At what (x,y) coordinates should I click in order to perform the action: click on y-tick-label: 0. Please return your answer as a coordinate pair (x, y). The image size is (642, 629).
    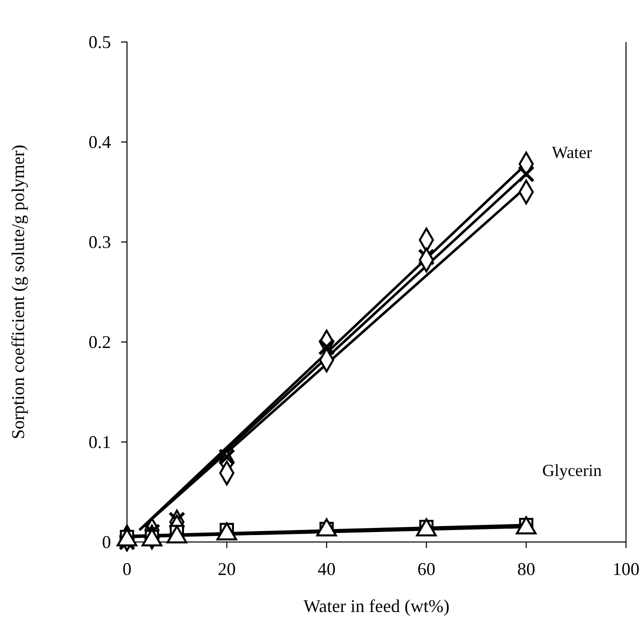
    Looking at the image, I should click on (106, 542).